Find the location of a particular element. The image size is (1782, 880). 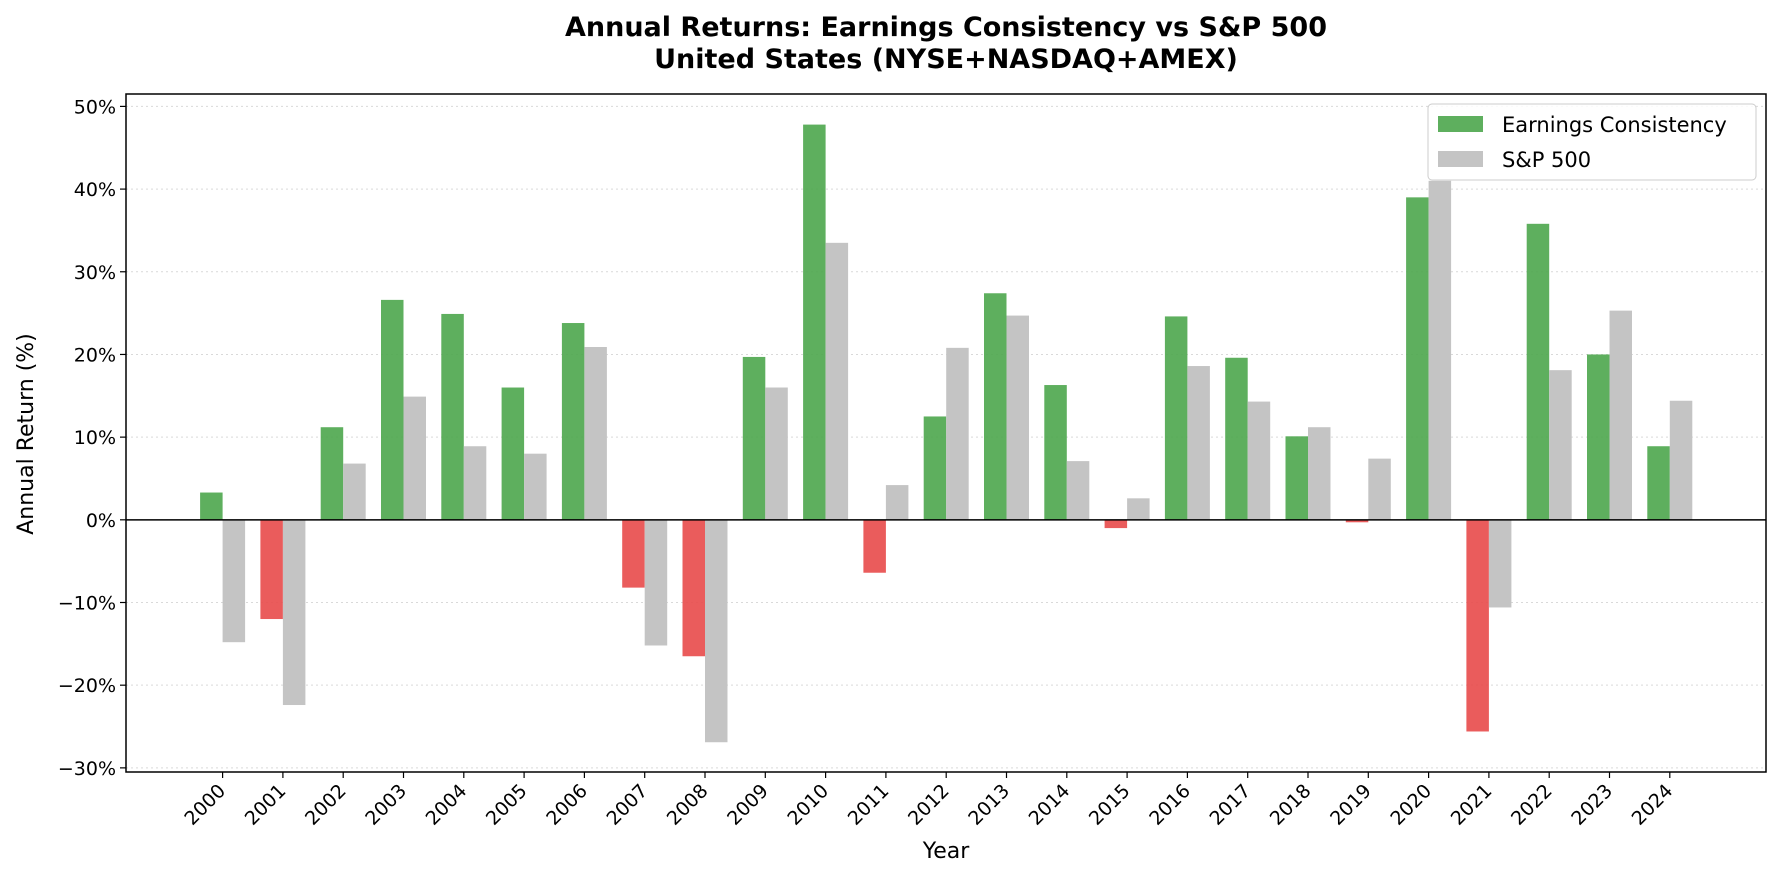

y-axis: −30% −20% −10% 0% 10% 20% 30% 40% 50% is located at coordinates (92, 438).